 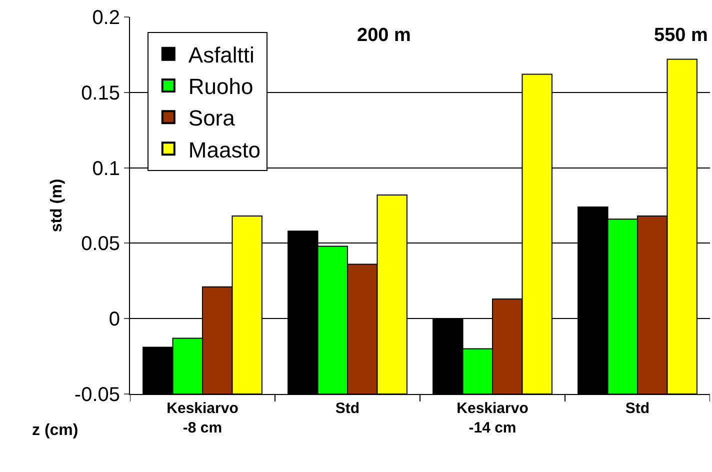 What do you see at coordinates (106, 169) in the screenshot?
I see `y-tick-label: 0.1` at bounding box center [106, 169].